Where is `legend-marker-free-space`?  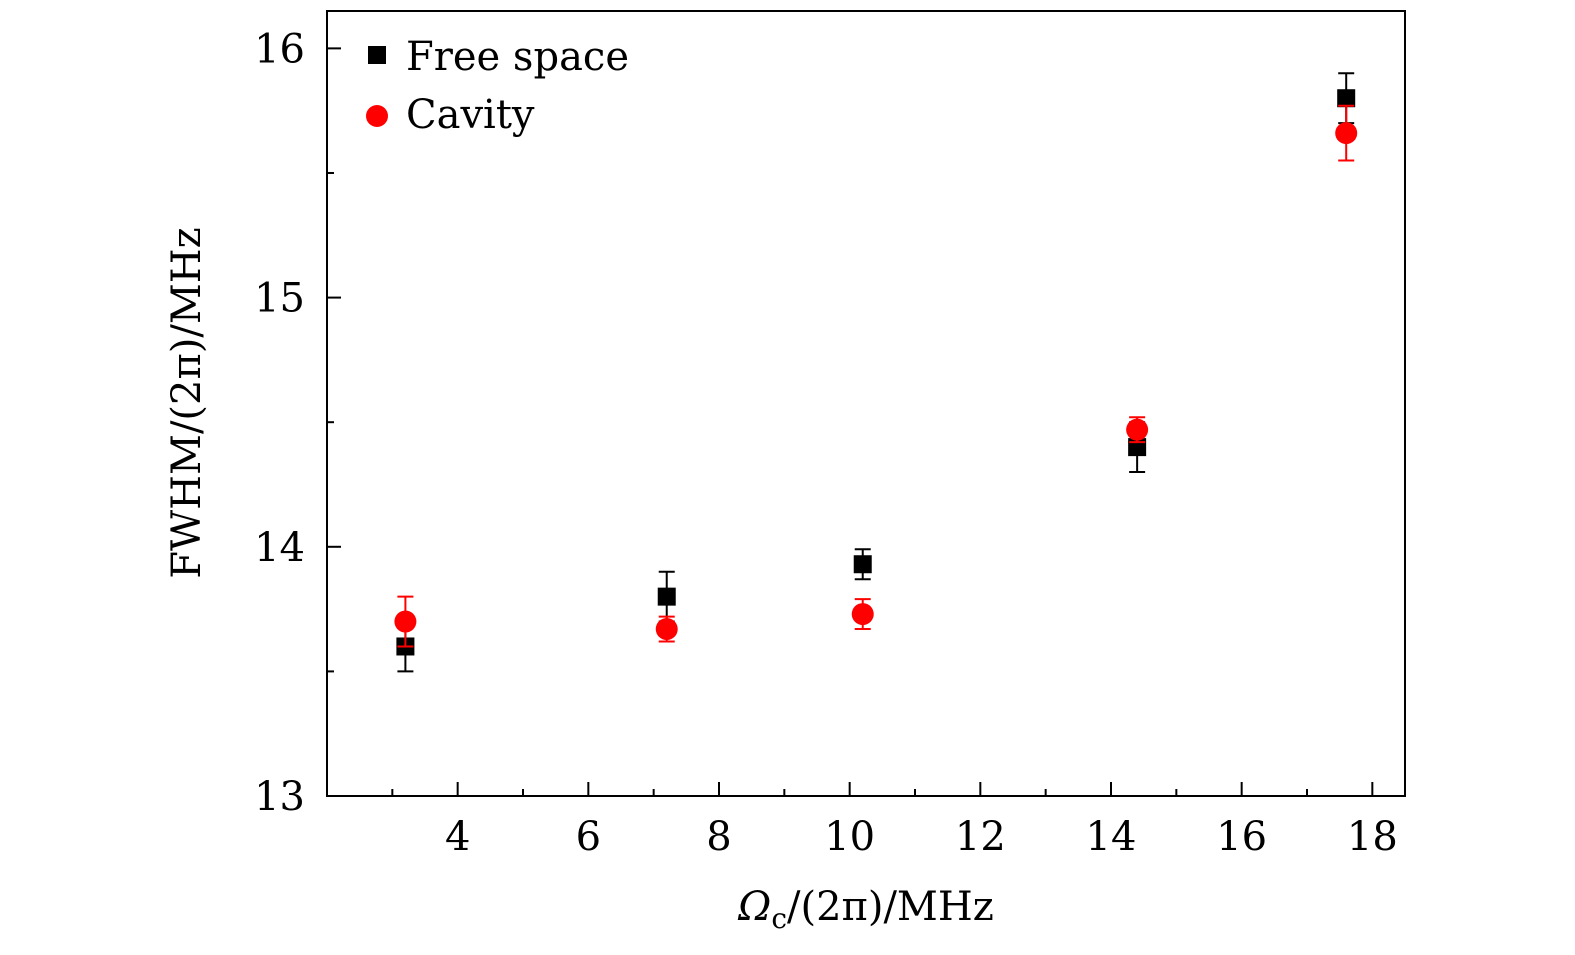
legend-marker-free-space is located at coordinates (377, 55).